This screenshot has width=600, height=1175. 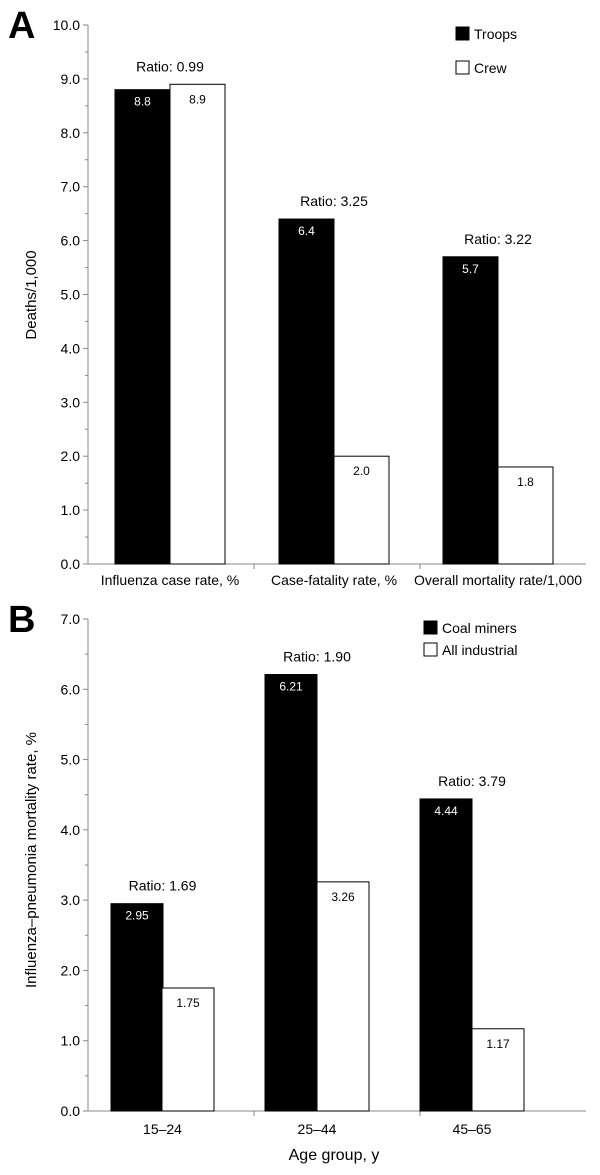 What do you see at coordinates (31, 294) in the screenshot?
I see `y-axis-title-a: Deaths/1,000` at bounding box center [31, 294].